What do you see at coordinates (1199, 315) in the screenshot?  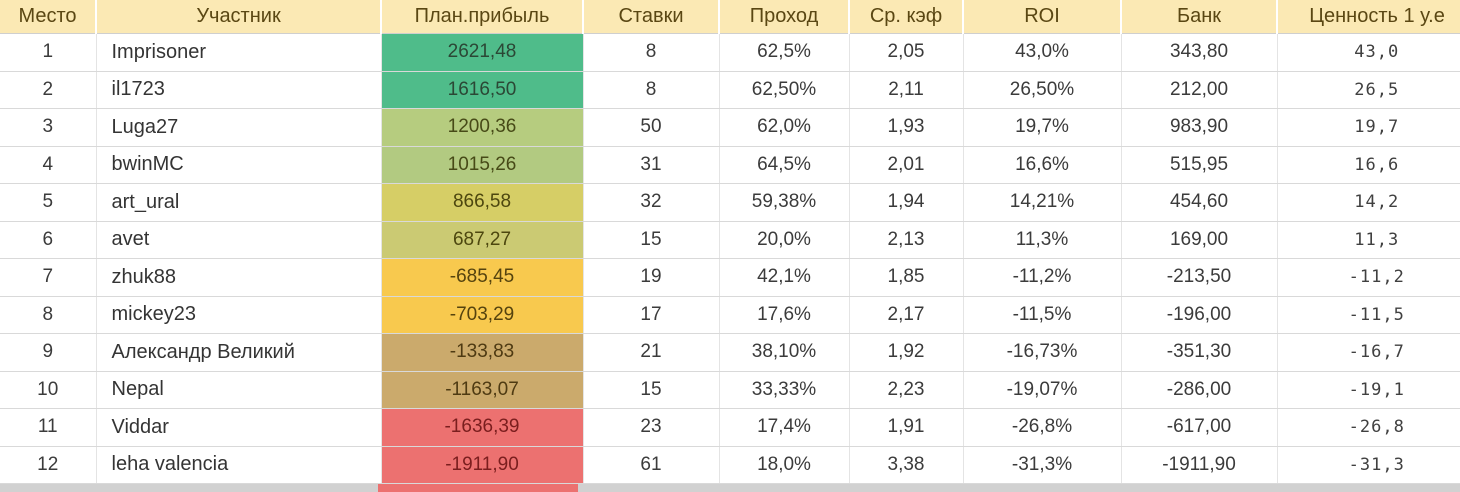 I see `cell-bank: -196,00` at bounding box center [1199, 315].